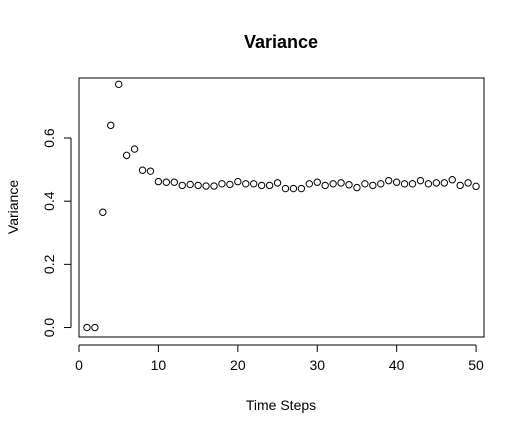 The height and width of the screenshot is (433, 524). Describe the element at coordinates (279, 358) in the screenshot. I see `x-axis: 0 10 20 30 40 50` at that location.